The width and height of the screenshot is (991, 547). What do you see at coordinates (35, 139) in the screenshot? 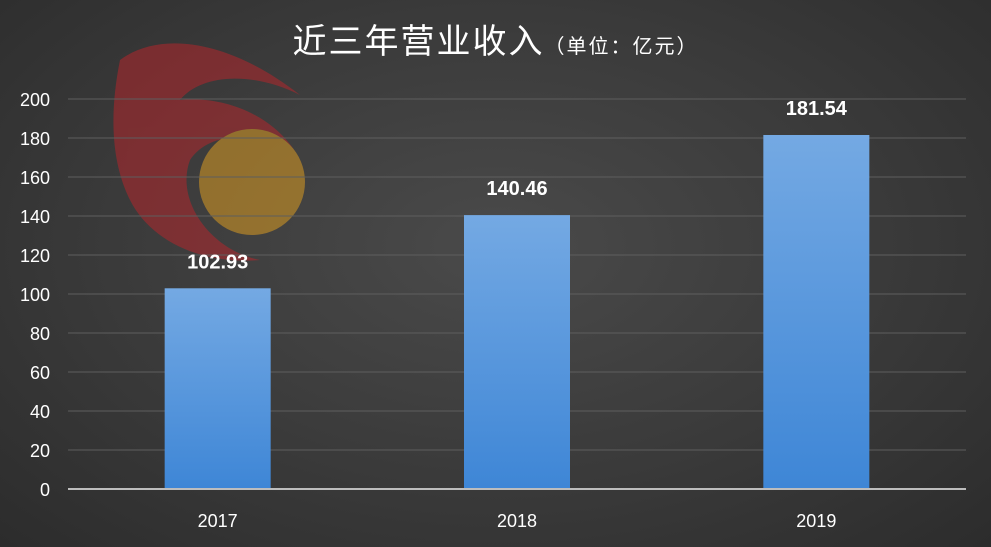
I see `y-tick-label: 180` at bounding box center [35, 139].